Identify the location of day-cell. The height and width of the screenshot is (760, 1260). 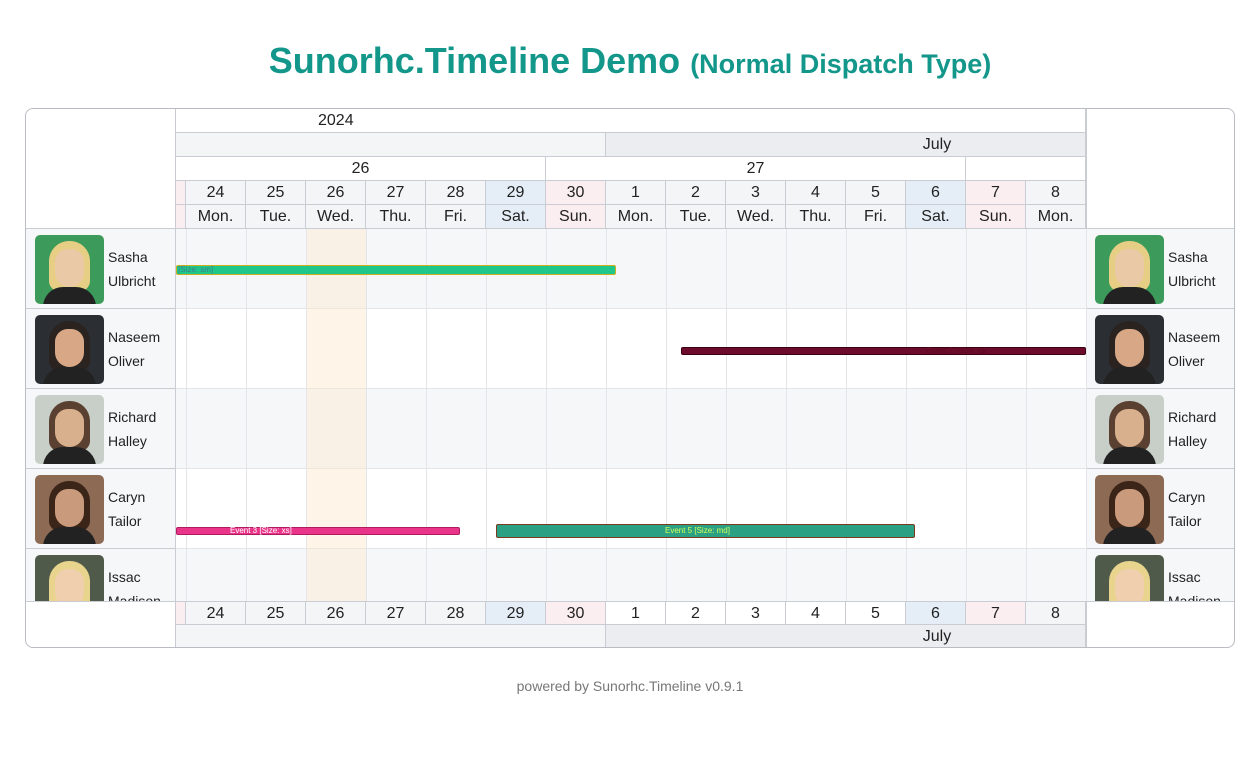
(181, 613).